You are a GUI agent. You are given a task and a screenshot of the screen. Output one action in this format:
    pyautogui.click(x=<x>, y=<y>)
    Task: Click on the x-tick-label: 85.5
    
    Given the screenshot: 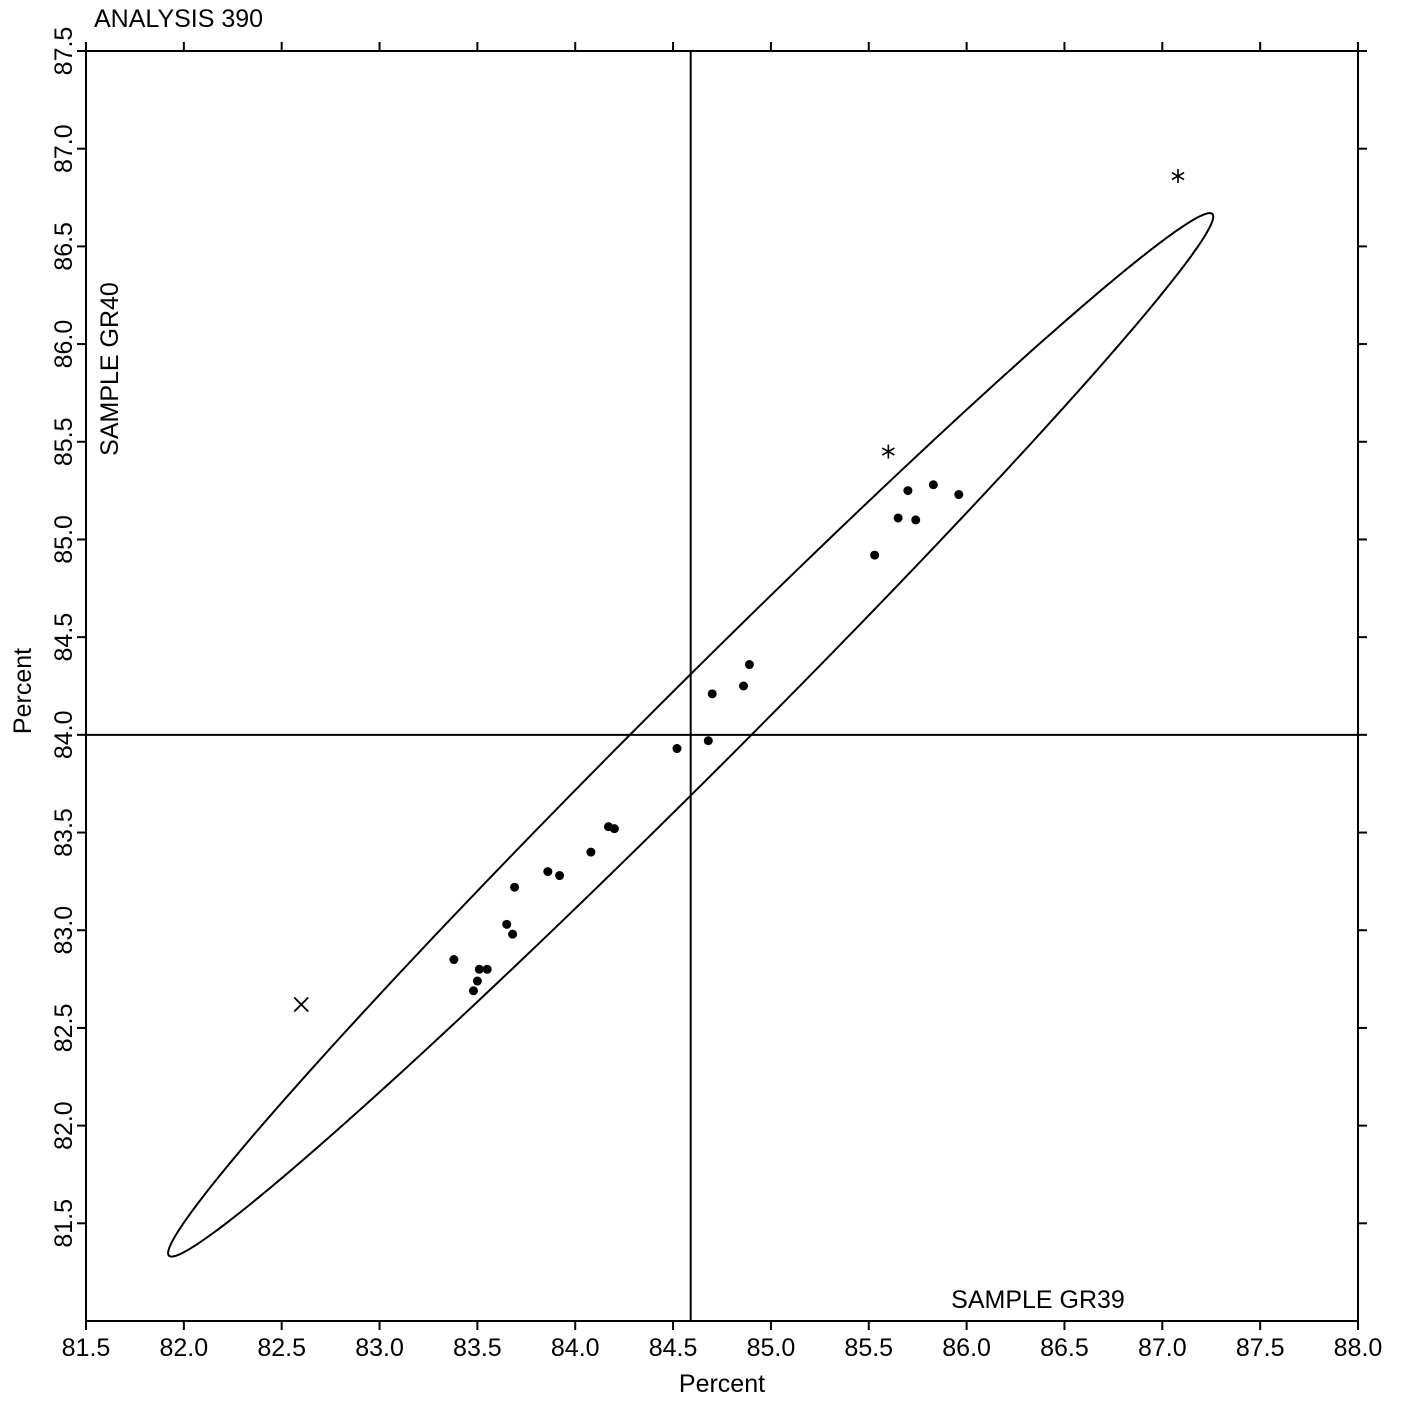 What is the action you would take?
    pyautogui.click(x=868, y=1348)
    